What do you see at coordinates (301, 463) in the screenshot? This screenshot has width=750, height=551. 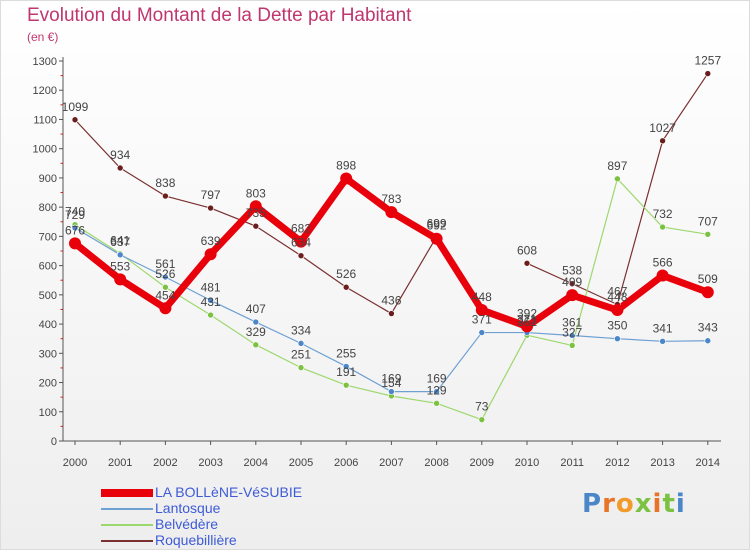 I see `x-tick-label: 2005` at bounding box center [301, 463].